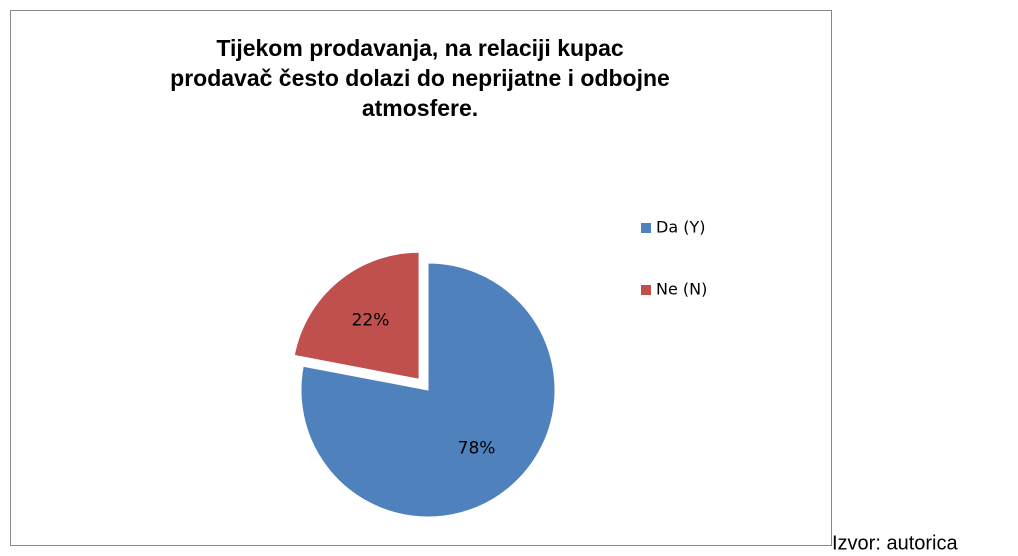 This screenshot has width=1018, height=556. Describe the element at coordinates (420, 48) in the screenshot. I see `chart-title: Tijekom prodavanja, na relaciji kupac` at that location.